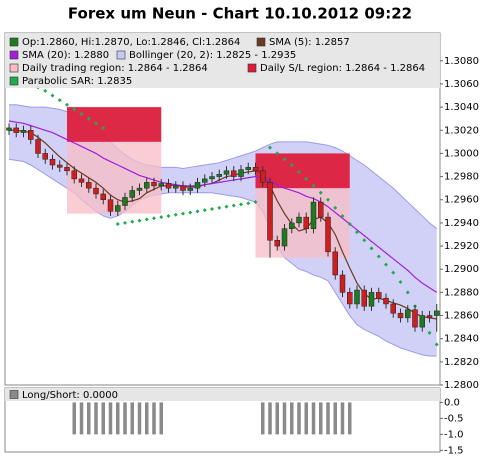  I want to click on y-tick-label: 1.2980, so click(461, 177).